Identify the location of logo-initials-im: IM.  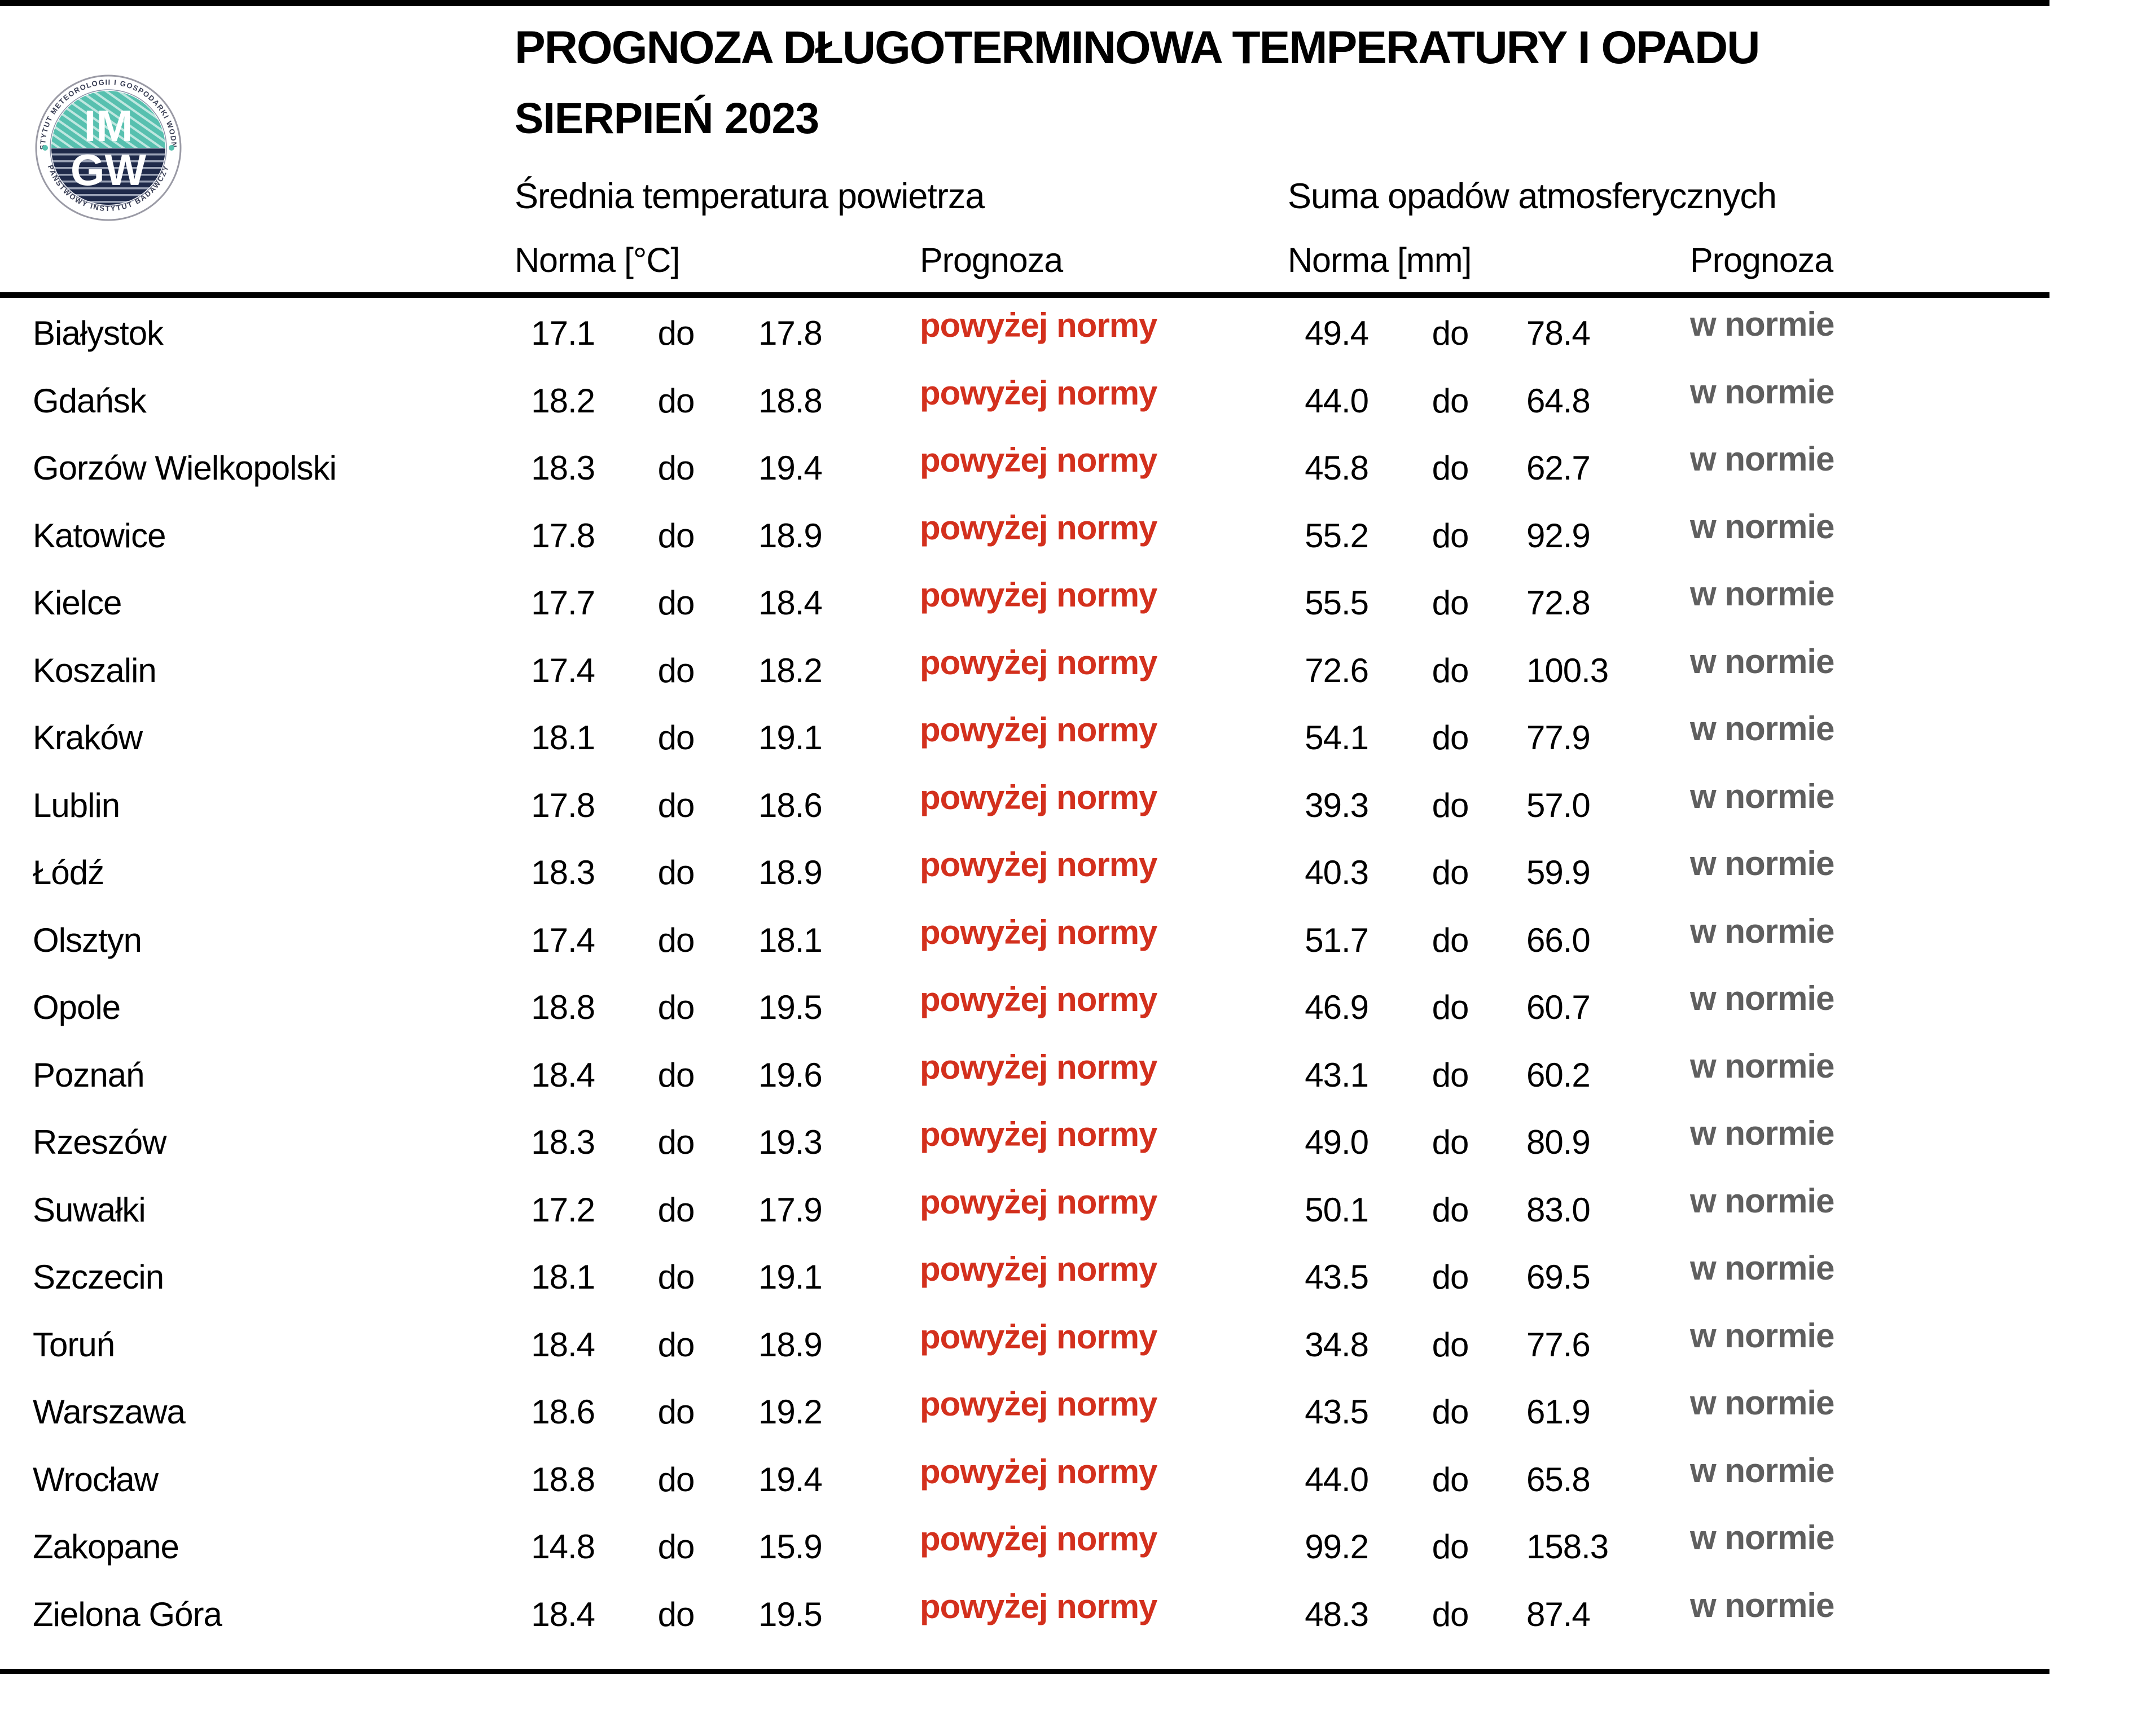
(108, 126).